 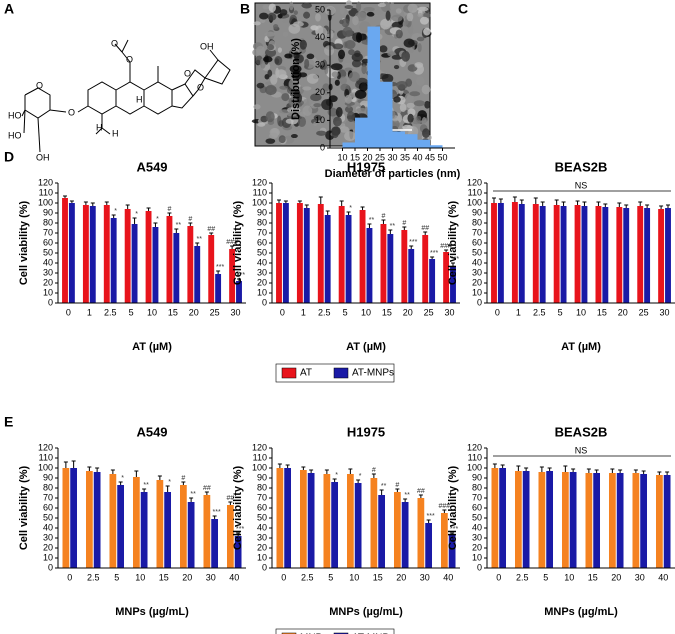 What do you see at coordinates (479, 567) in the screenshot?
I see `y-tick-label: 0` at bounding box center [479, 567].